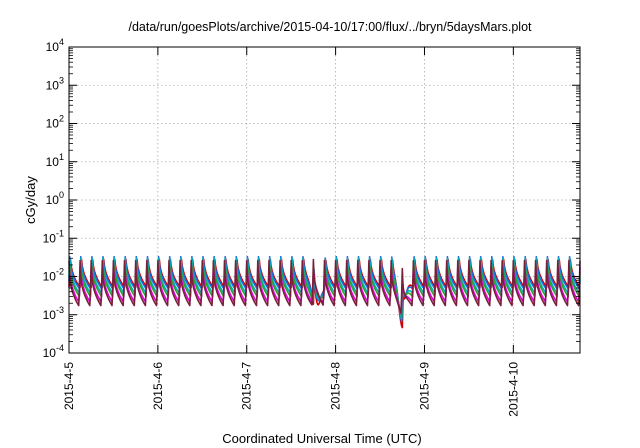  What do you see at coordinates (53, 236) in the screenshot?
I see `y-tick-label: 10⁻¹` at bounding box center [53, 236].